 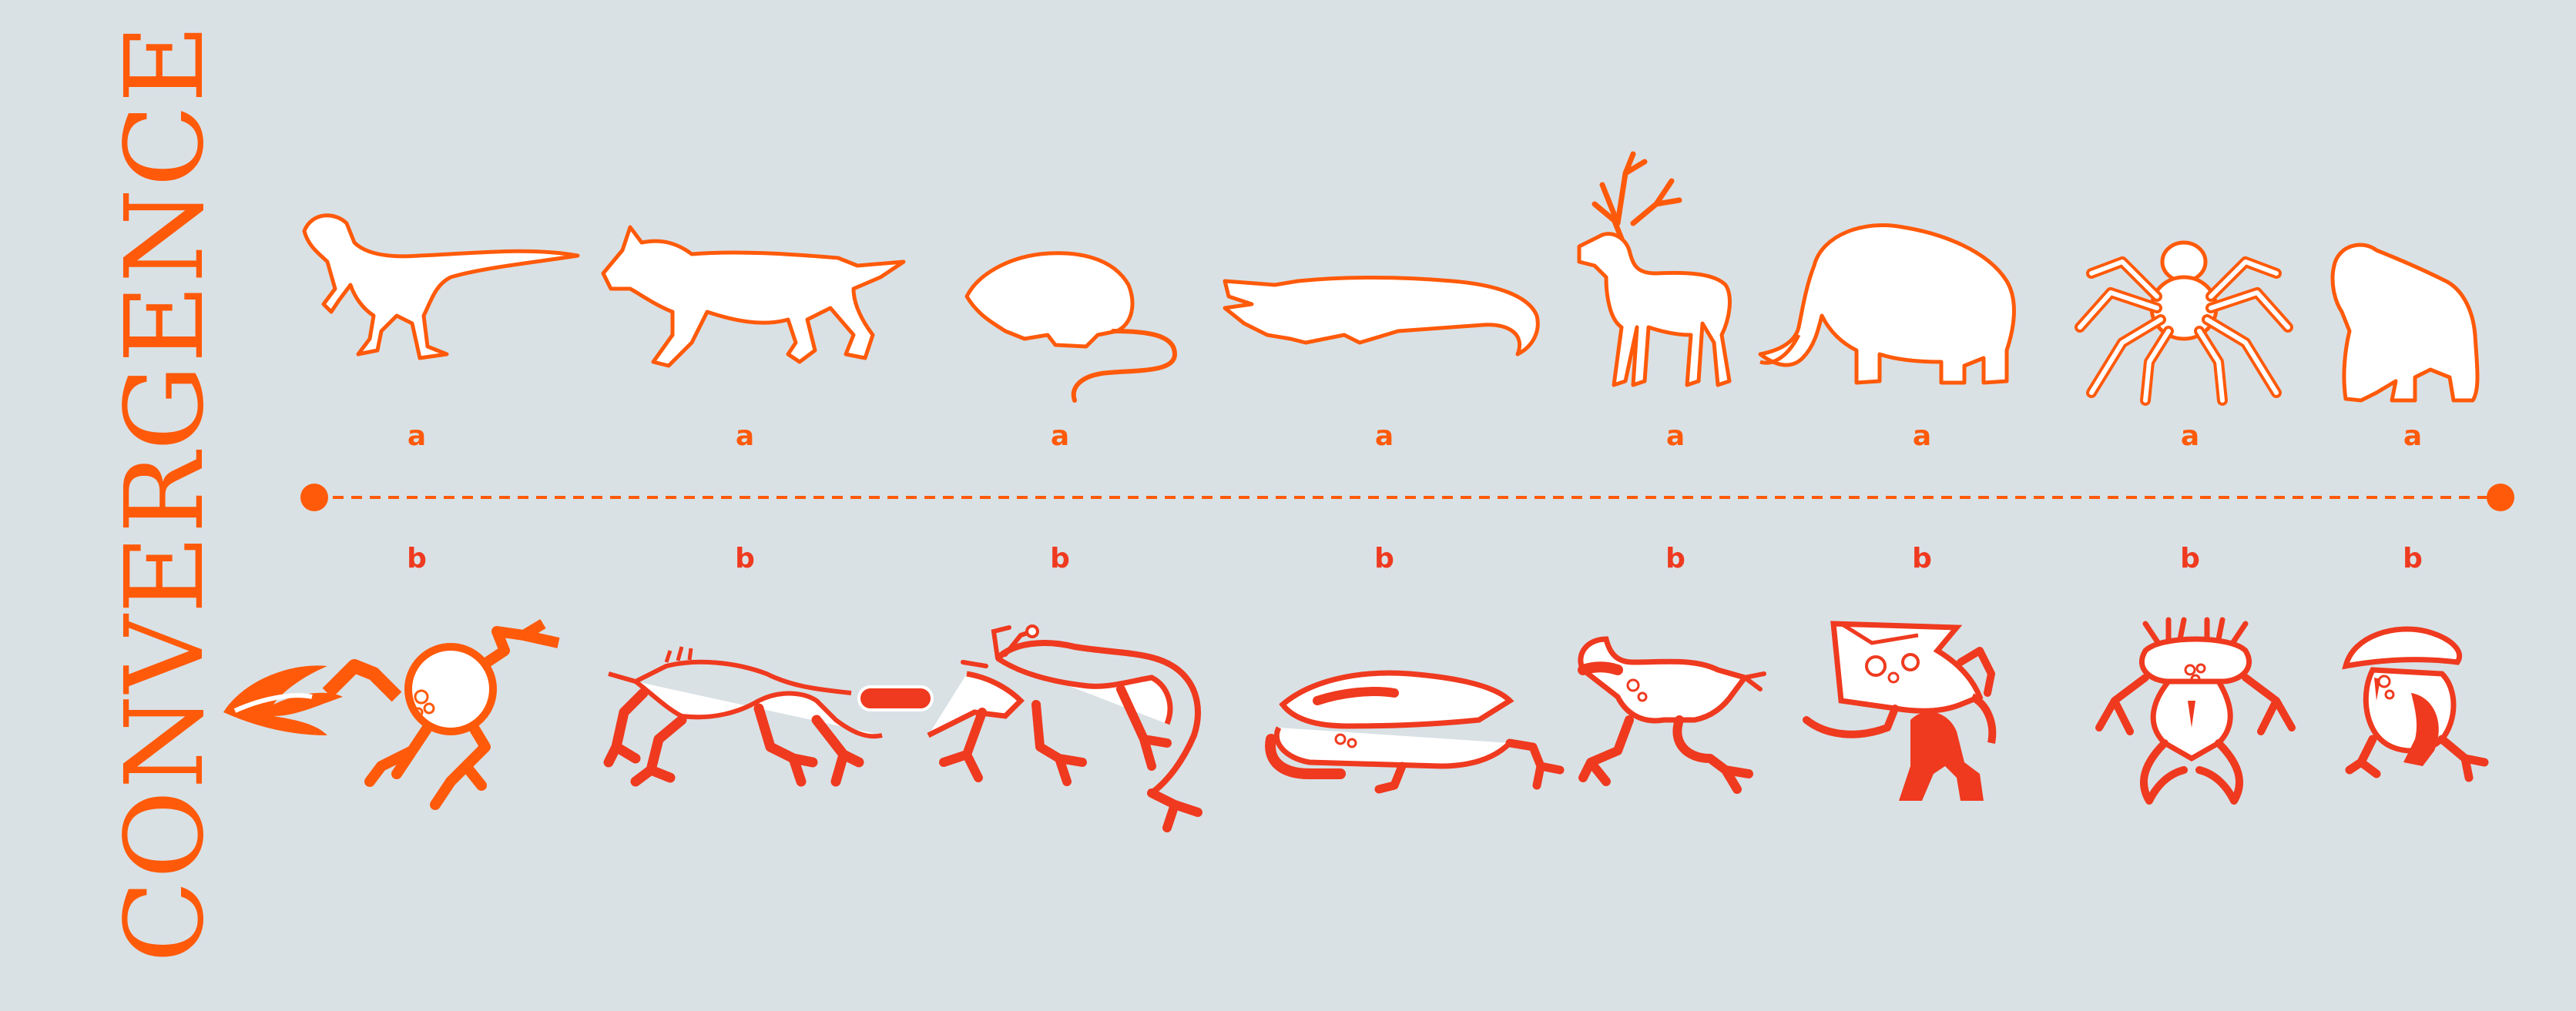 I want to click on rat-icon, so click(x=1071, y=327).